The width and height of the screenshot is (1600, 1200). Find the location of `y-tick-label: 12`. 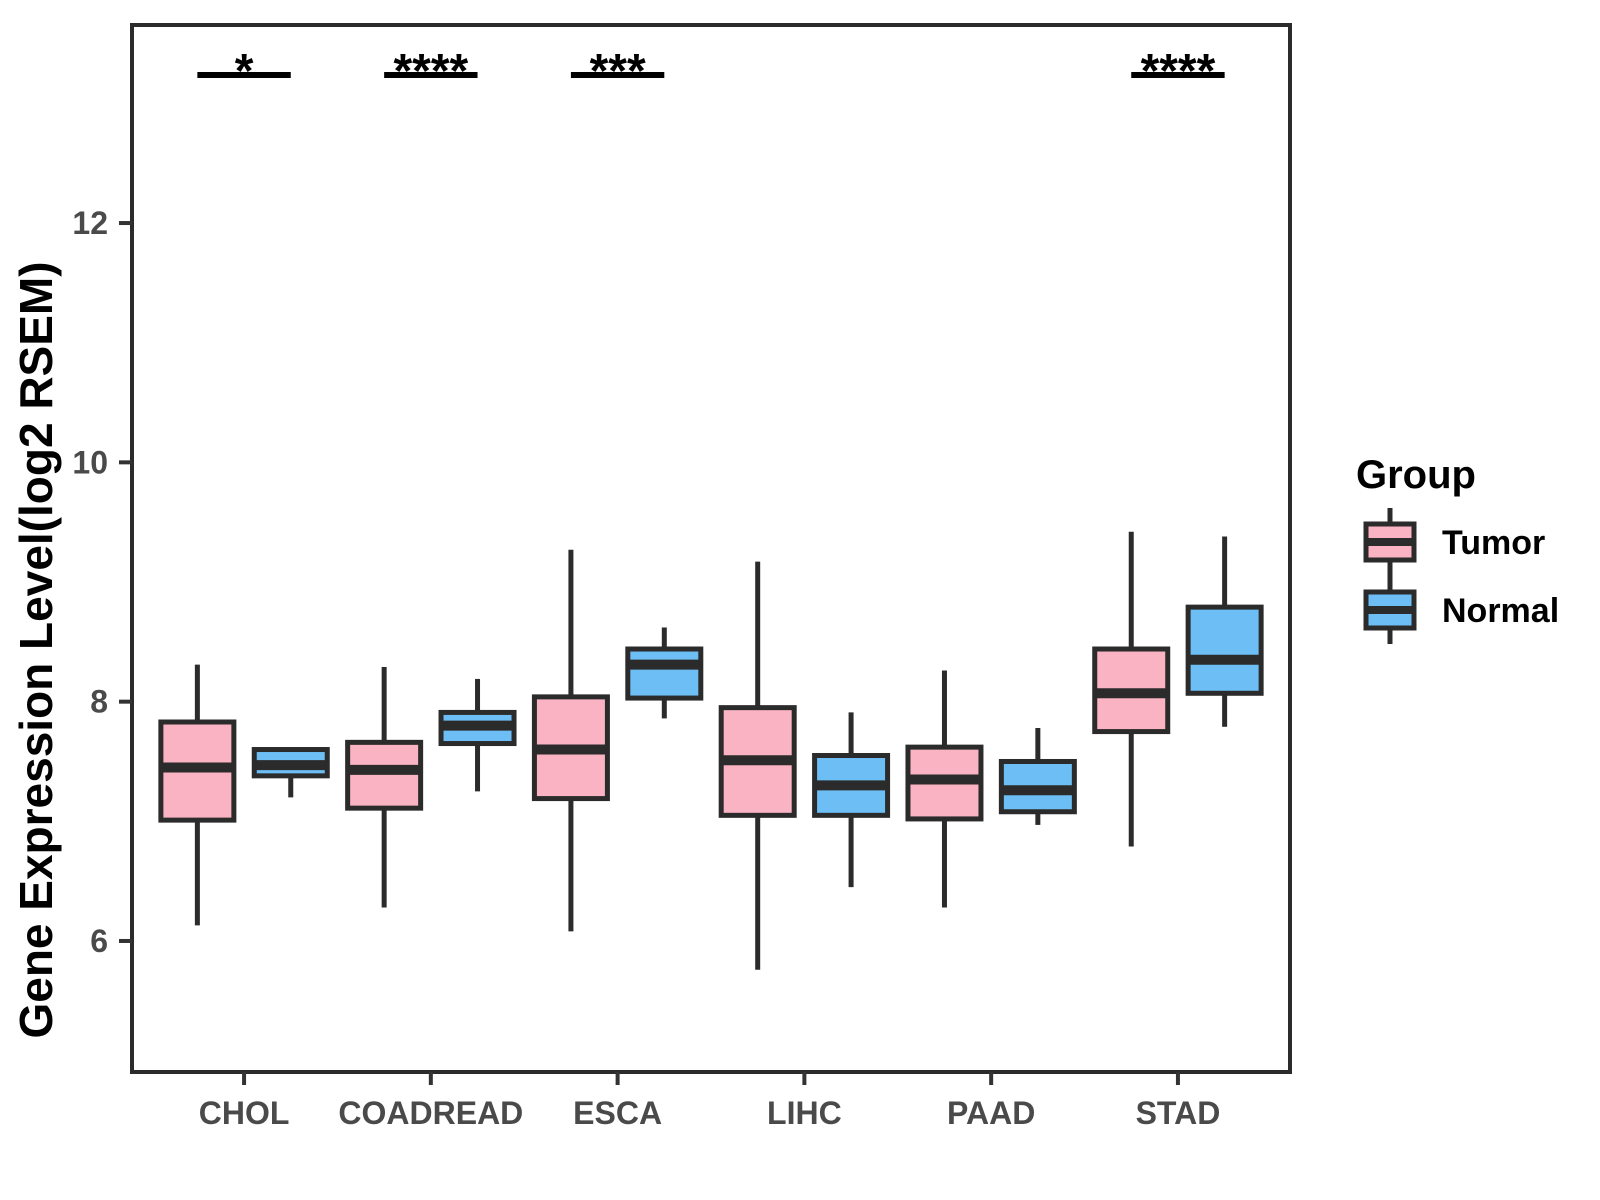

y-tick-label: 12 is located at coordinates (90, 223).